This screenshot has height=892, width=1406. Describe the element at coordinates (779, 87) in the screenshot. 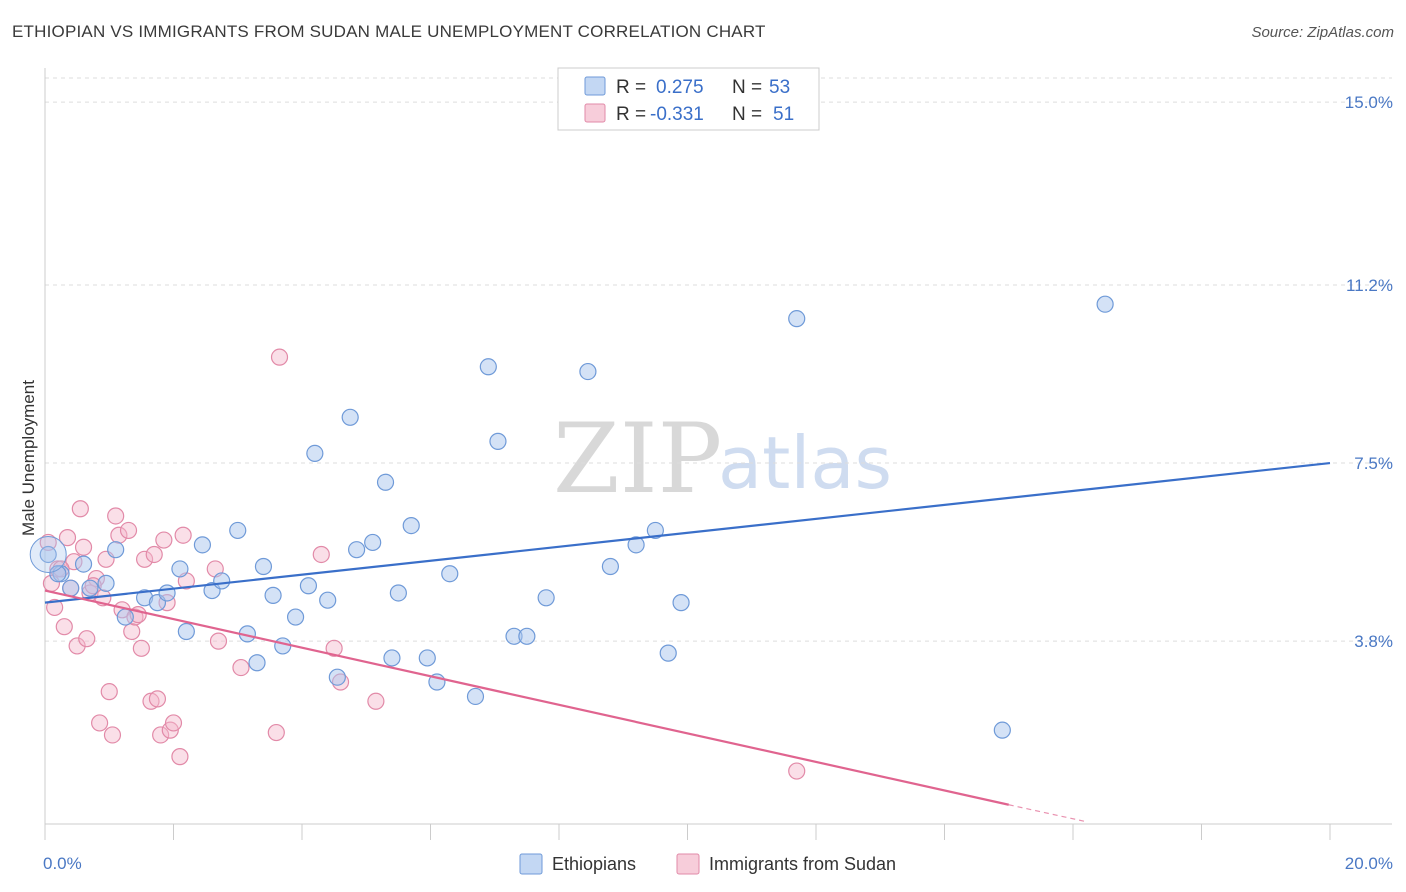

I see `legend-n-value-ethiopians: 53` at that location.